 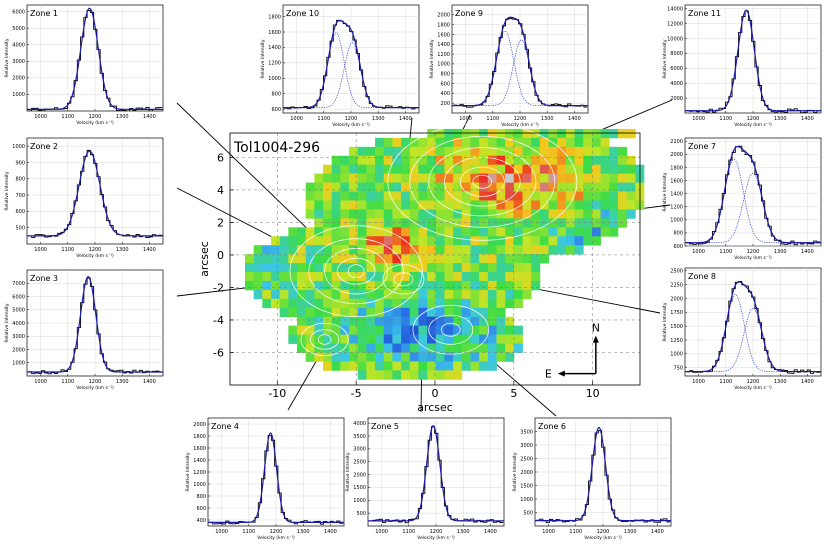 What do you see at coordinates (678, 234) in the screenshot?
I see `panel-y-tick-label: 800` at bounding box center [678, 234].